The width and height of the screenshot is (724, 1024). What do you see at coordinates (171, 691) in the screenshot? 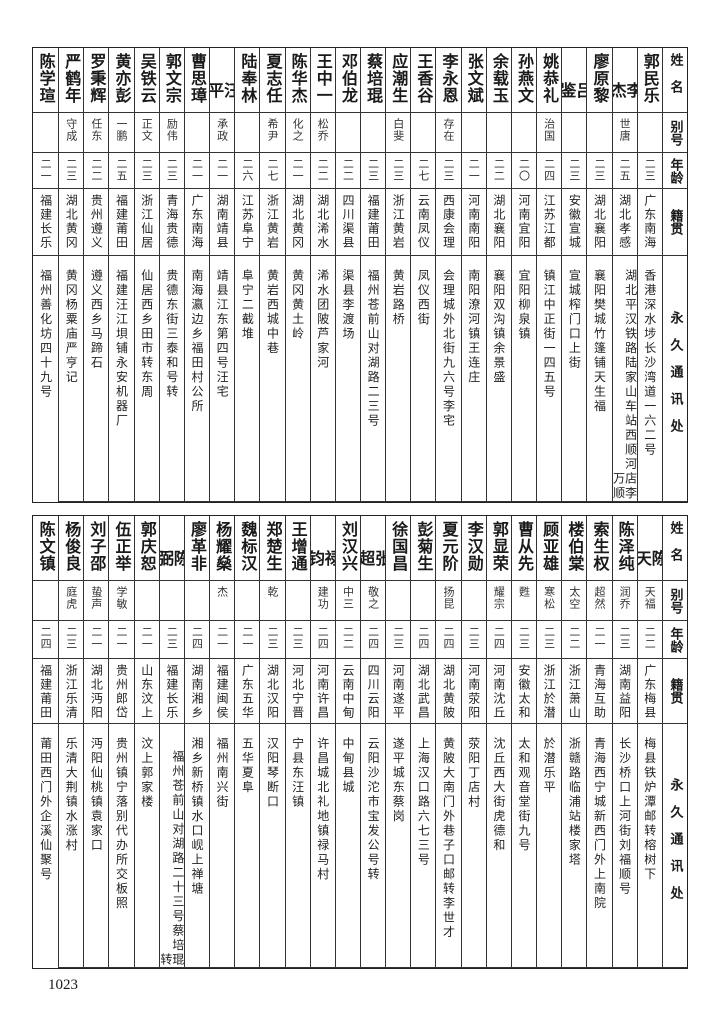
I see `cell-origin: 福建长乐` at bounding box center [171, 691].